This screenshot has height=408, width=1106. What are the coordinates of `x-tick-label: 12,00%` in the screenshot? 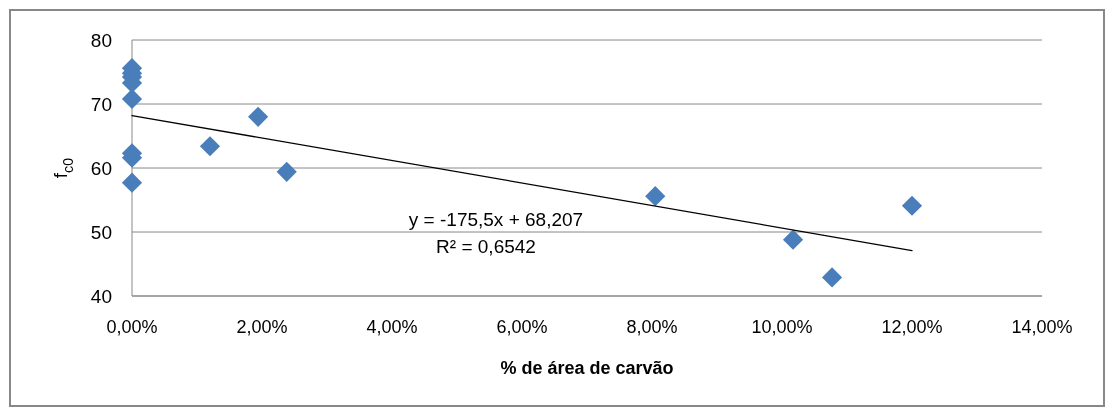 It's located at (912, 327).